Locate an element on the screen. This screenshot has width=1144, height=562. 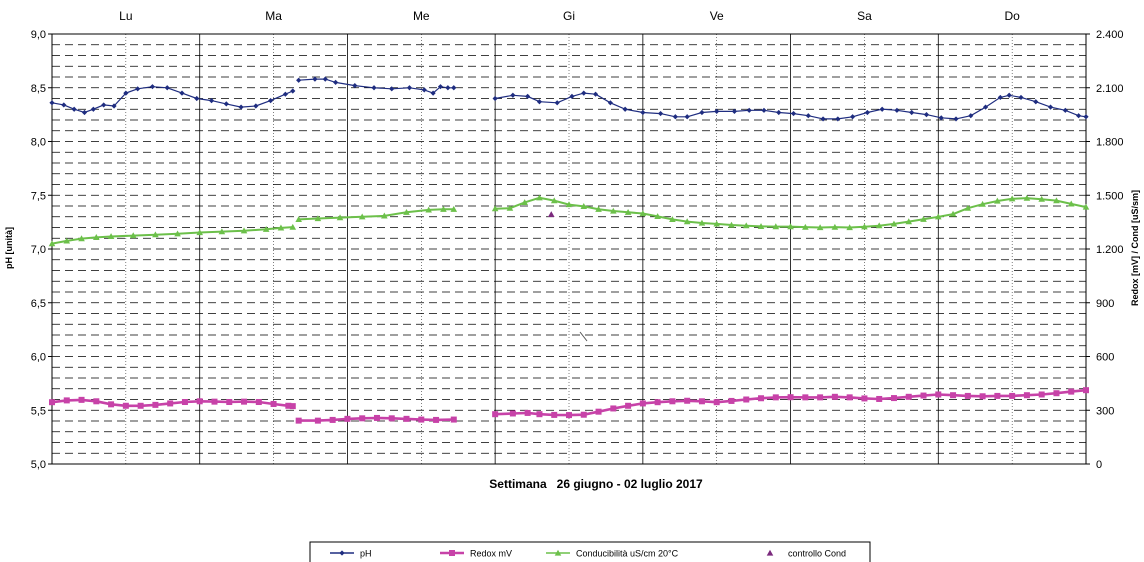
x-axis-label: Settimana 26 giugno - 02 luglio 2017 is located at coordinates (596, 484).